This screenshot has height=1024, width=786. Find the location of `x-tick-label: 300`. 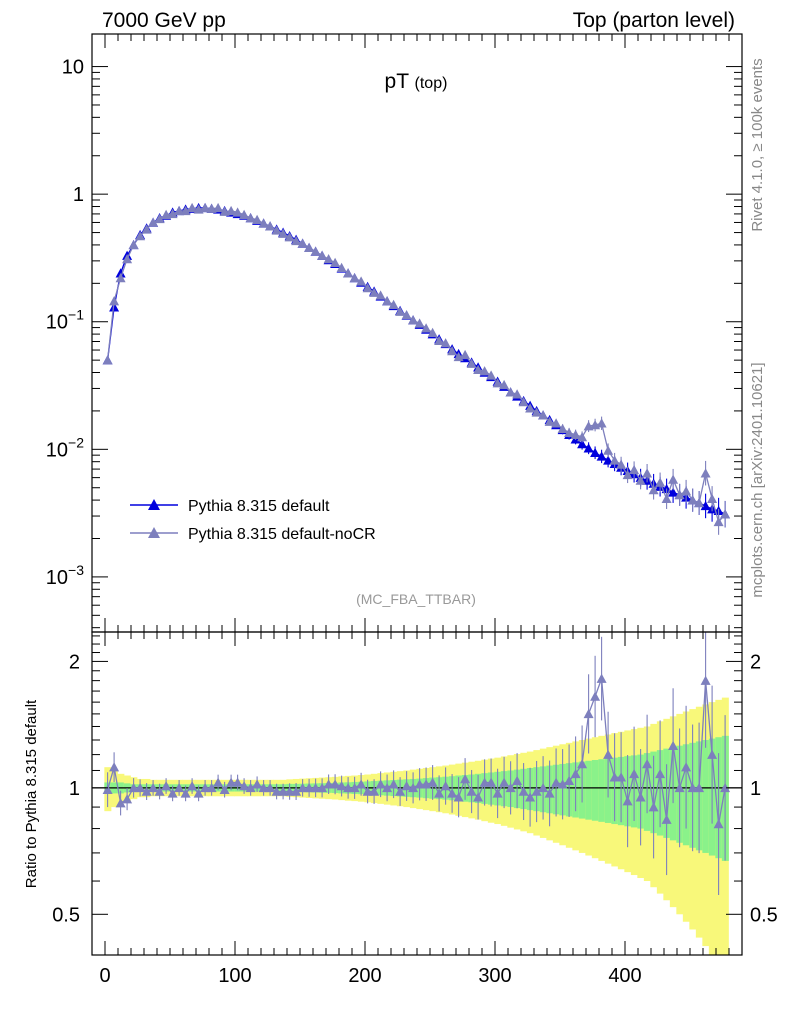

x-tick-label: 300 is located at coordinates (494, 976).